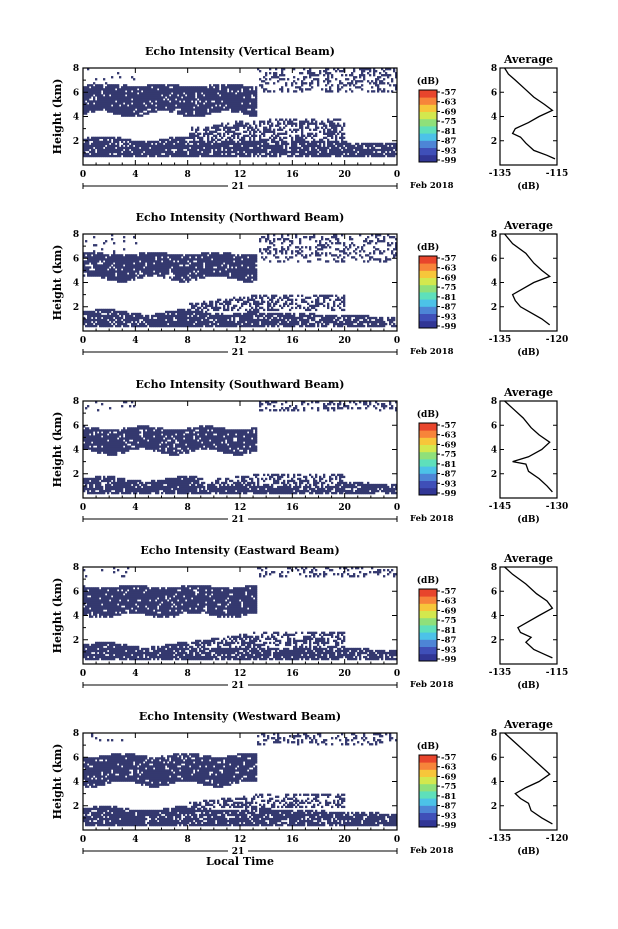  Describe the element at coordinates (428, 94) in the screenshot. I see `colorbar-segment` at that location.